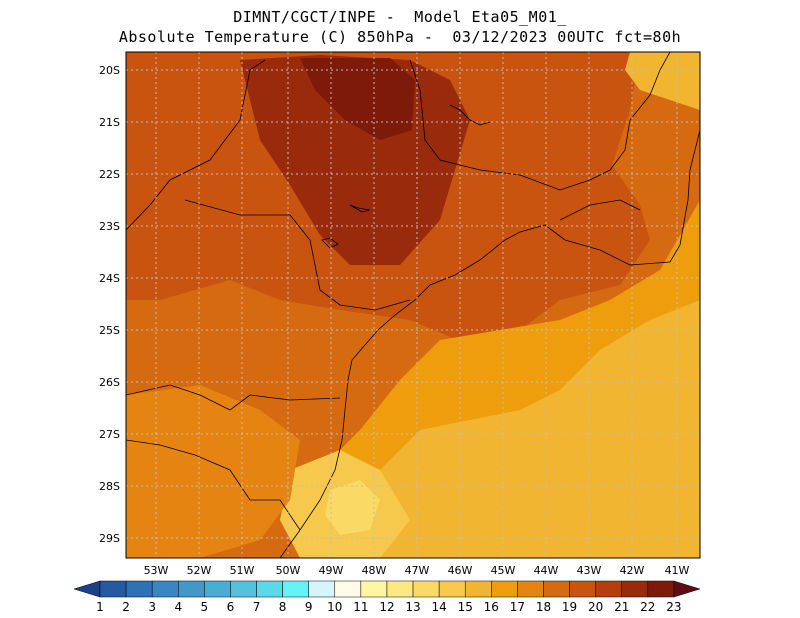 This screenshot has width=800, height=618. I want to click on colorbar-label: 15, so click(465, 607).